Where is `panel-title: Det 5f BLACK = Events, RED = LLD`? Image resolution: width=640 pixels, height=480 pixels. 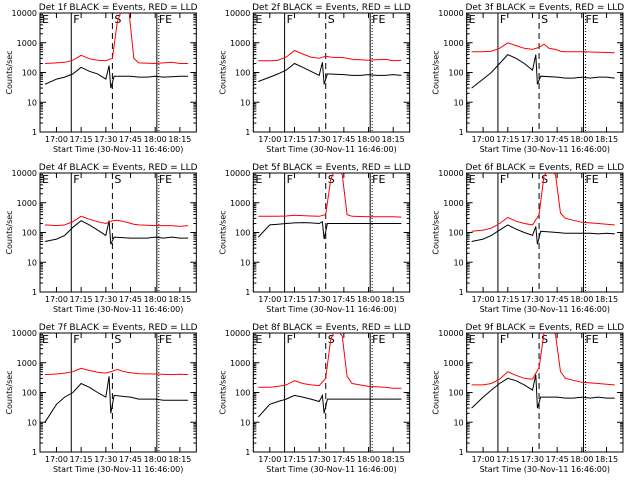 panel-title: Det 5f BLACK = Events, RED = LLD is located at coordinates (331, 168).